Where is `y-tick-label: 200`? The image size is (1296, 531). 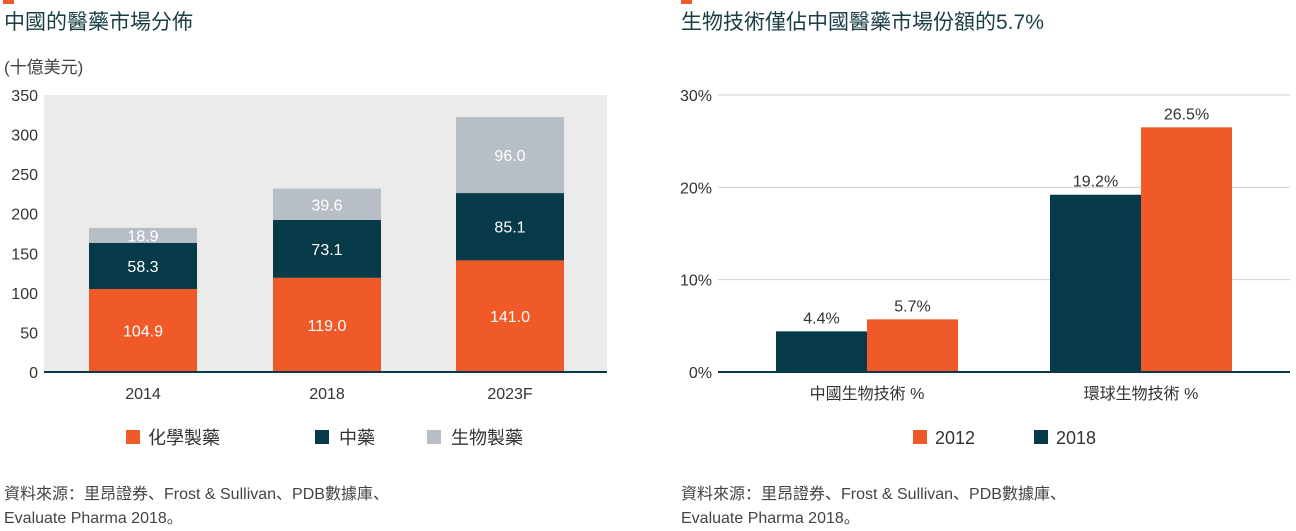
y-tick-label: 200 is located at coordinates (24, 215).